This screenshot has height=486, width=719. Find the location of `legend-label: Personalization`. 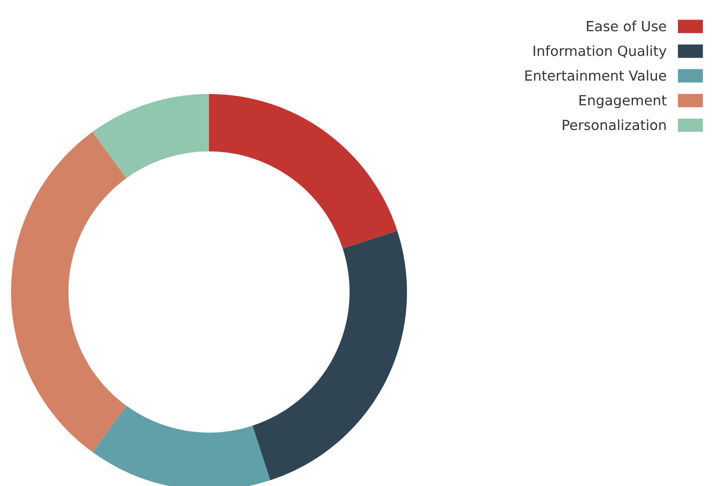

legend-label: Personalization is located at coordinates (614, 124).